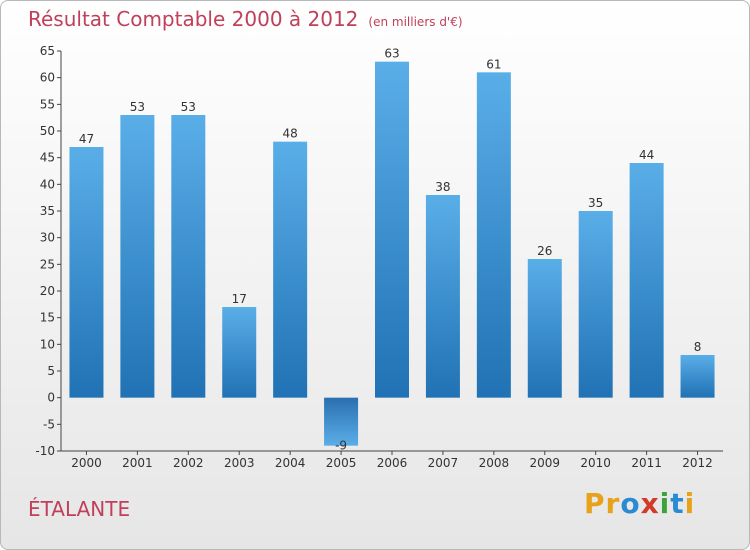  What do you see at coordinates (47, 78) in the screenshot?
I see `y-tick-label: 60` at bounding box center [47, 78].